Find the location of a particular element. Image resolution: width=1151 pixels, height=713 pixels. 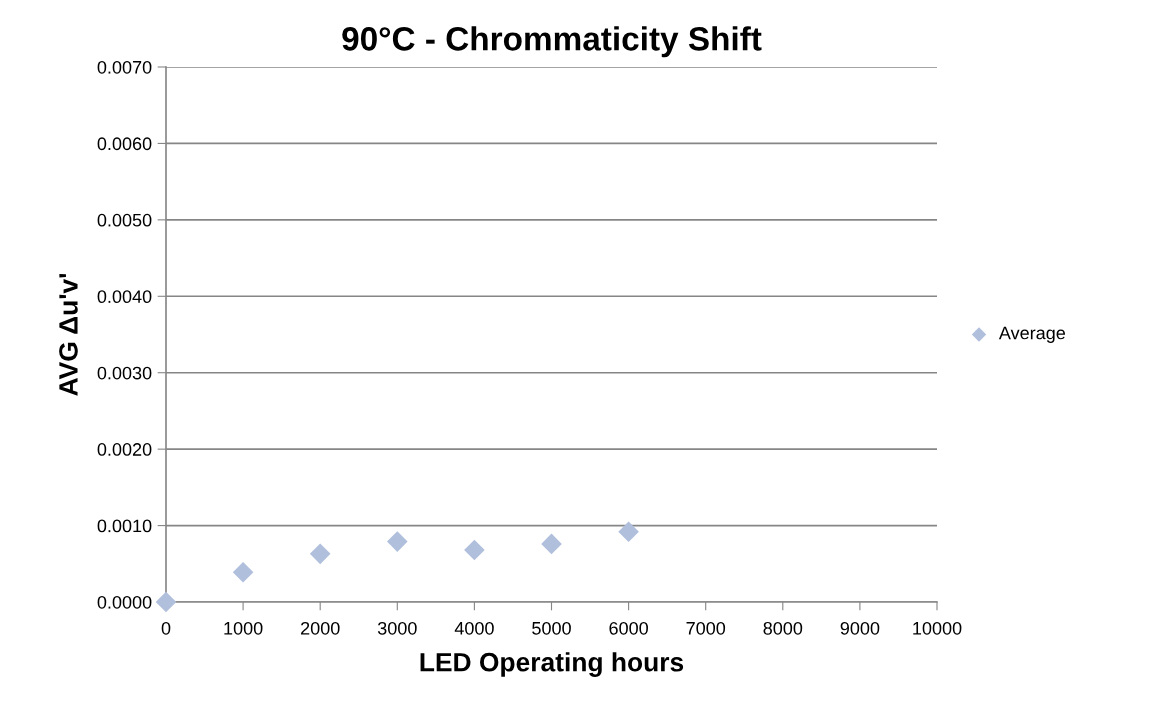

x-tick-label: 9000 is located at coordinates (860, 628).